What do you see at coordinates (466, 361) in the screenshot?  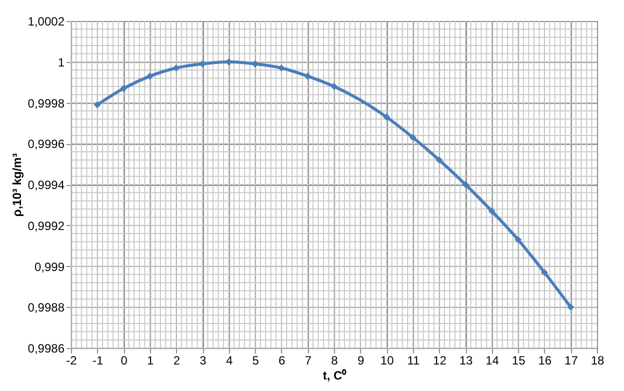 I see `x-tick-label: 13` at bounding box center [466, 361].